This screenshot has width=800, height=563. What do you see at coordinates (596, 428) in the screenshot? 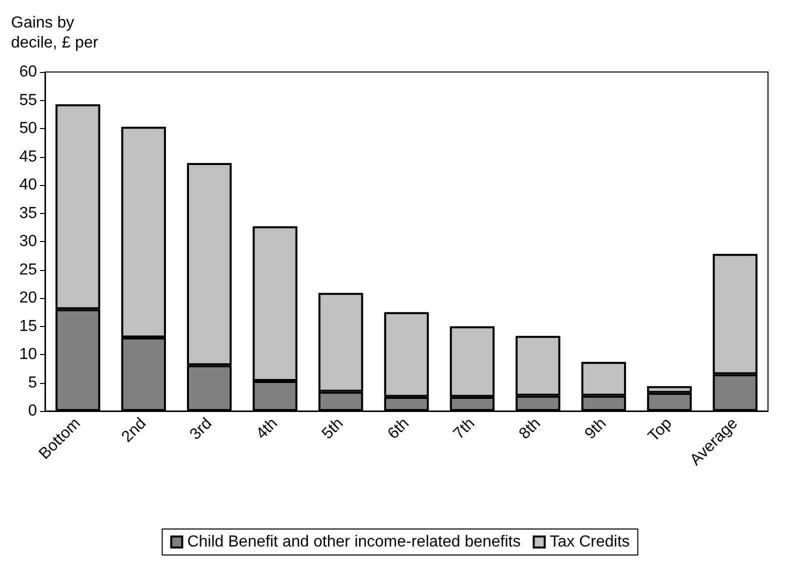
I see `x-tick-label: 9th` at bounding box center [596, 428].